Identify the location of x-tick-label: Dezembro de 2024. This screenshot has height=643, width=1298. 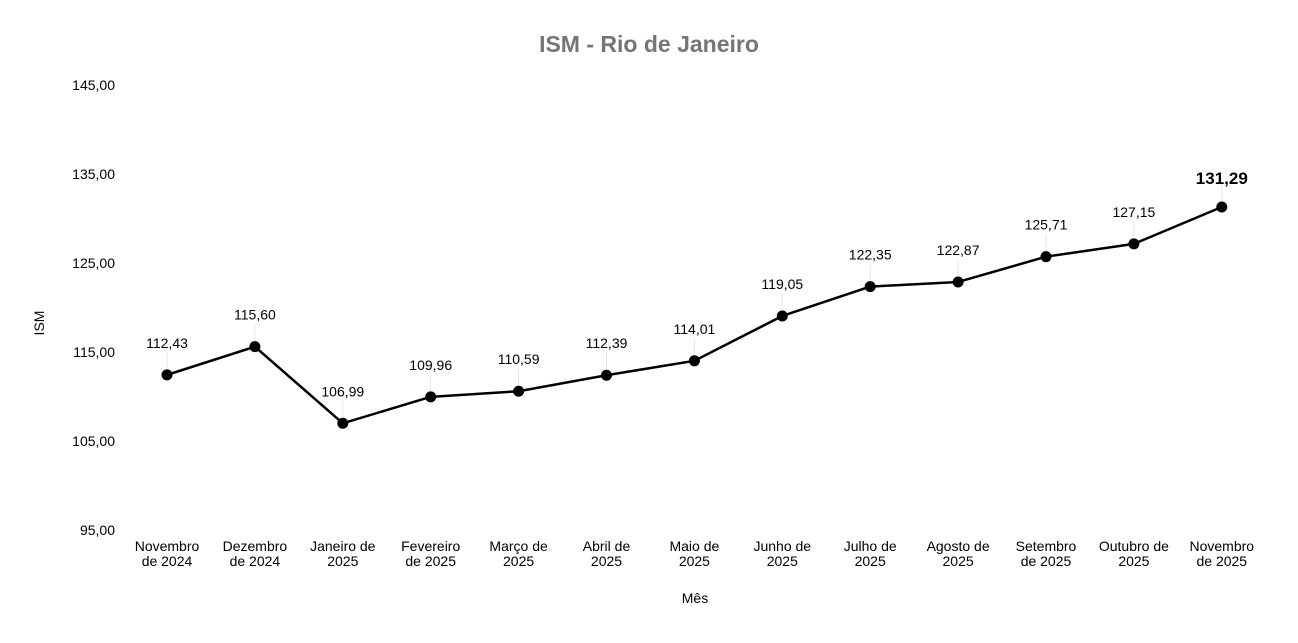
(255, 553).